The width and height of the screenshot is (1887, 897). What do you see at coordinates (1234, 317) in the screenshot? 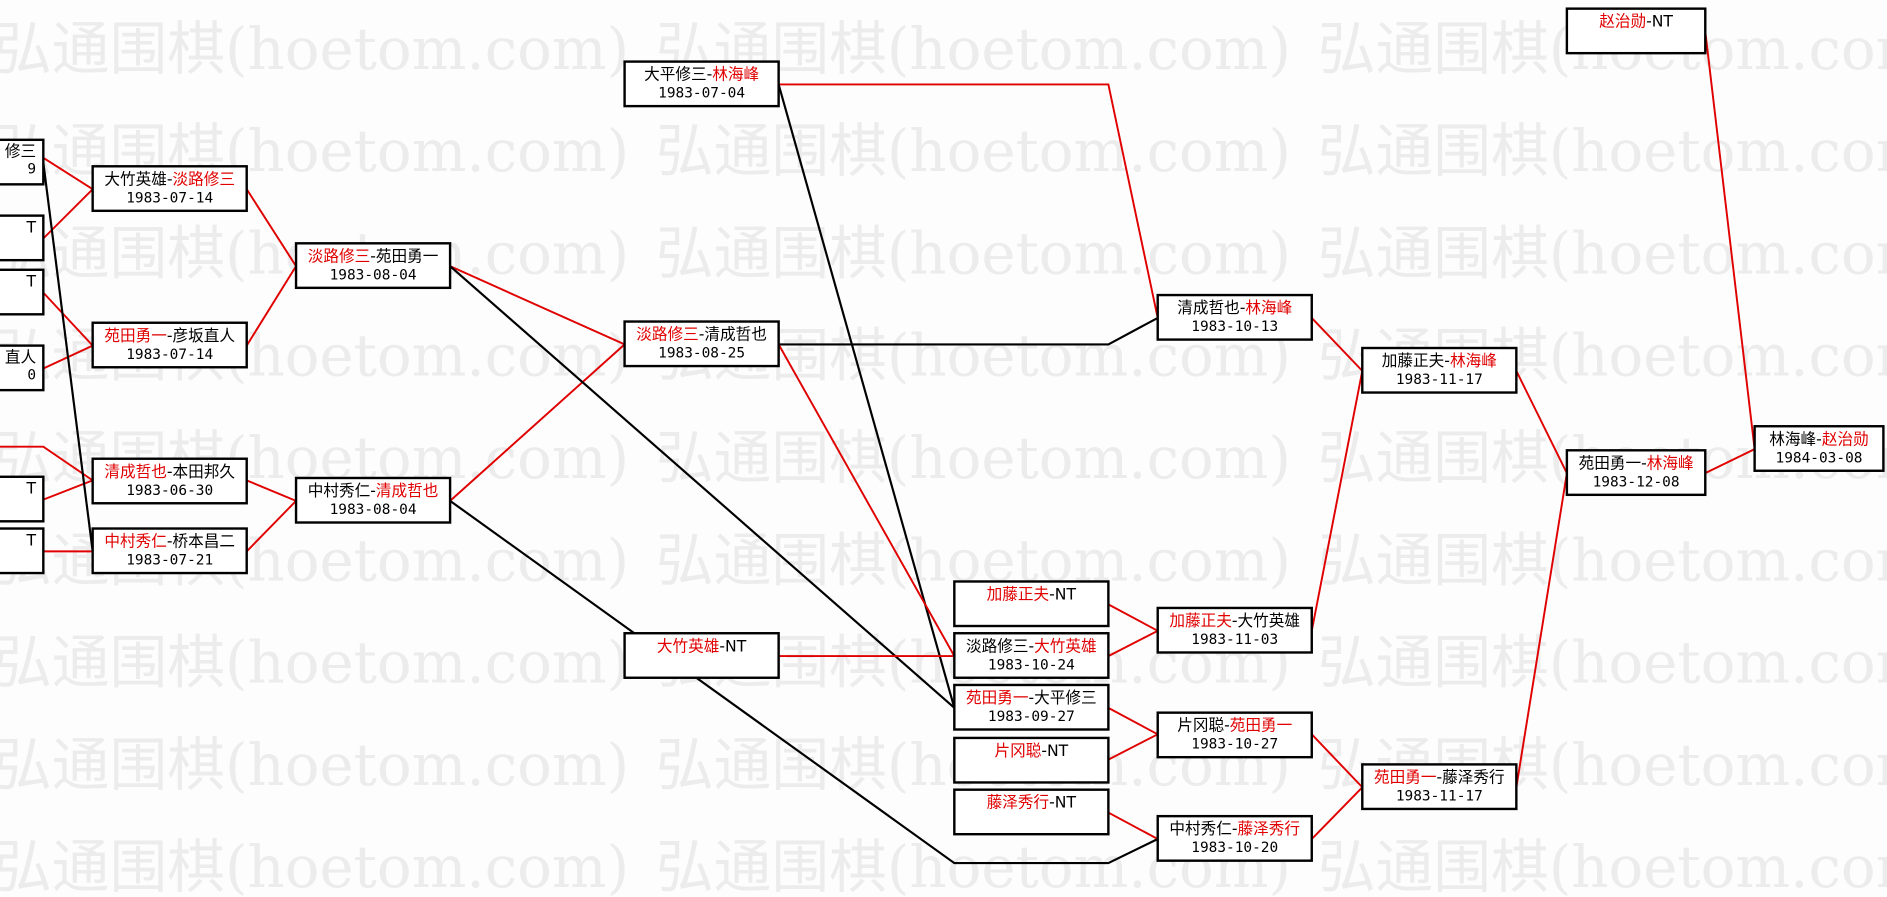
I see `match-box: 清成哲也-林海峰 1983-10-13` at bounding box center [1234, 317].